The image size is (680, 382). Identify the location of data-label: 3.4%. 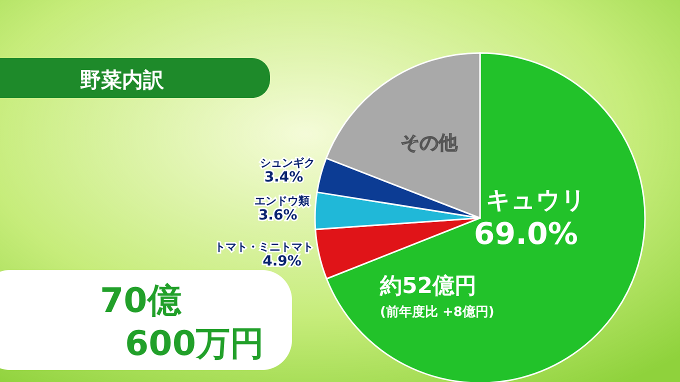
(284, 177).